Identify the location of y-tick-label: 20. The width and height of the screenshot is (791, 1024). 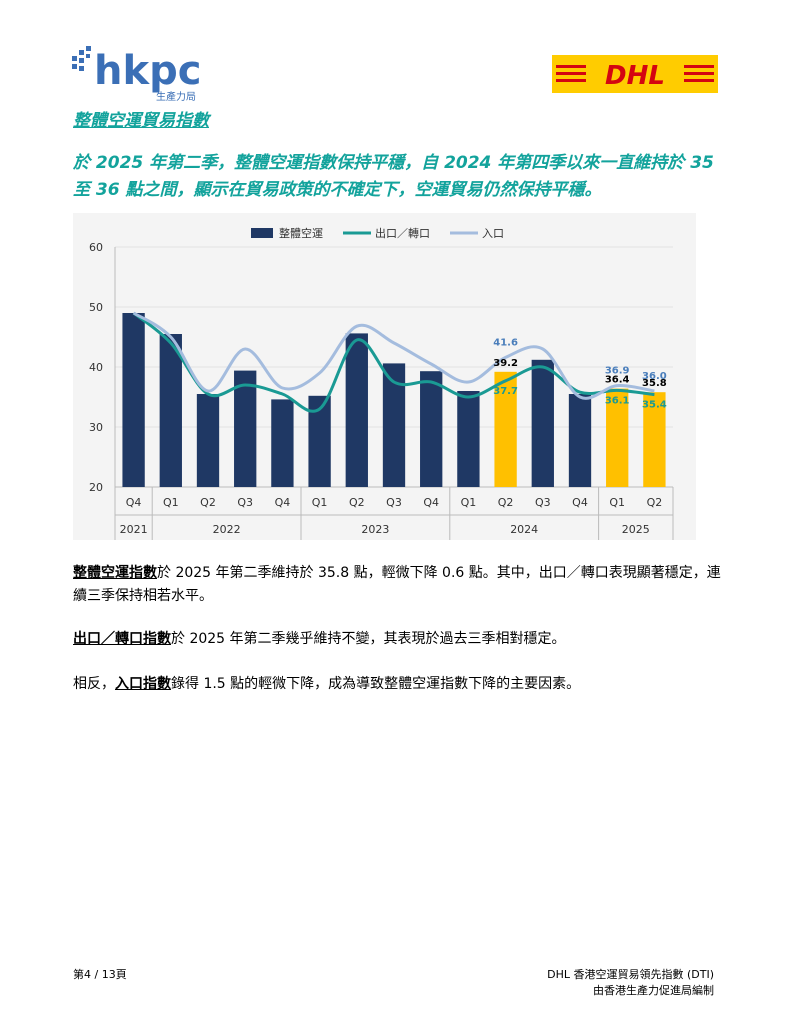
(96, 487).